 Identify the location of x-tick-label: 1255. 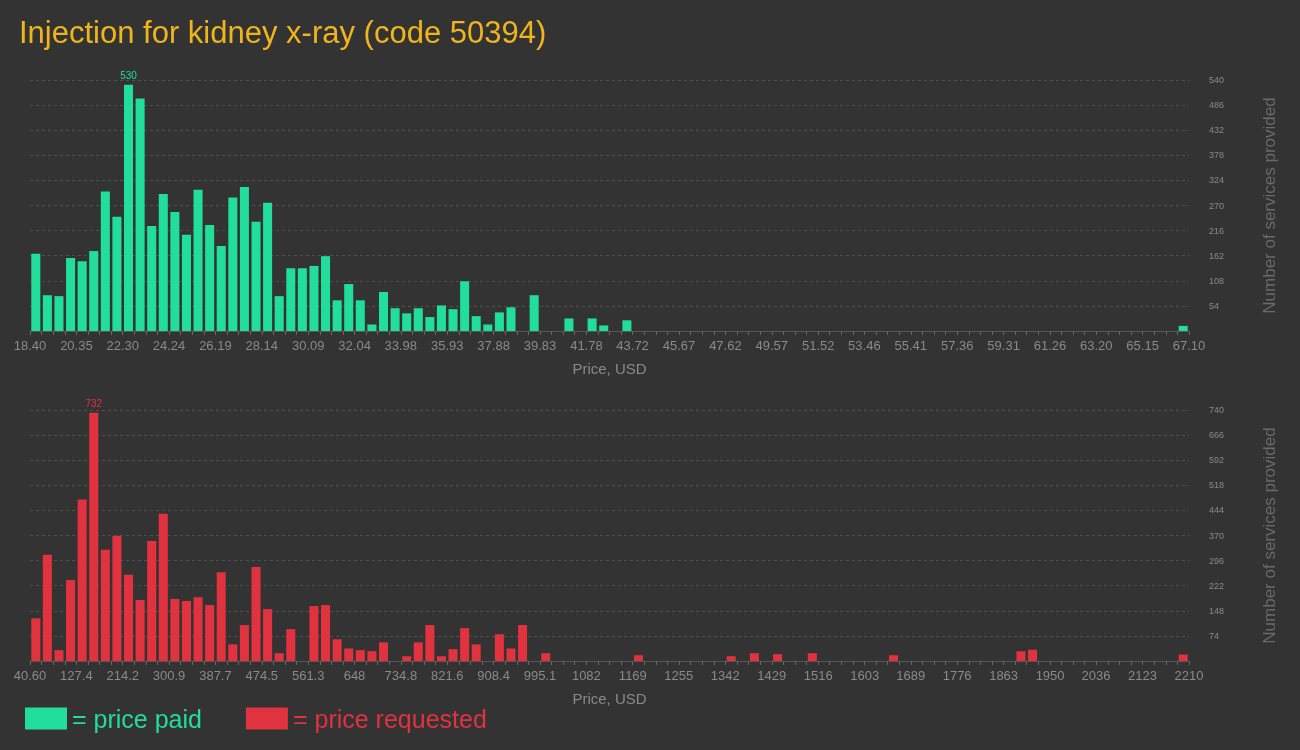
(679, 675).